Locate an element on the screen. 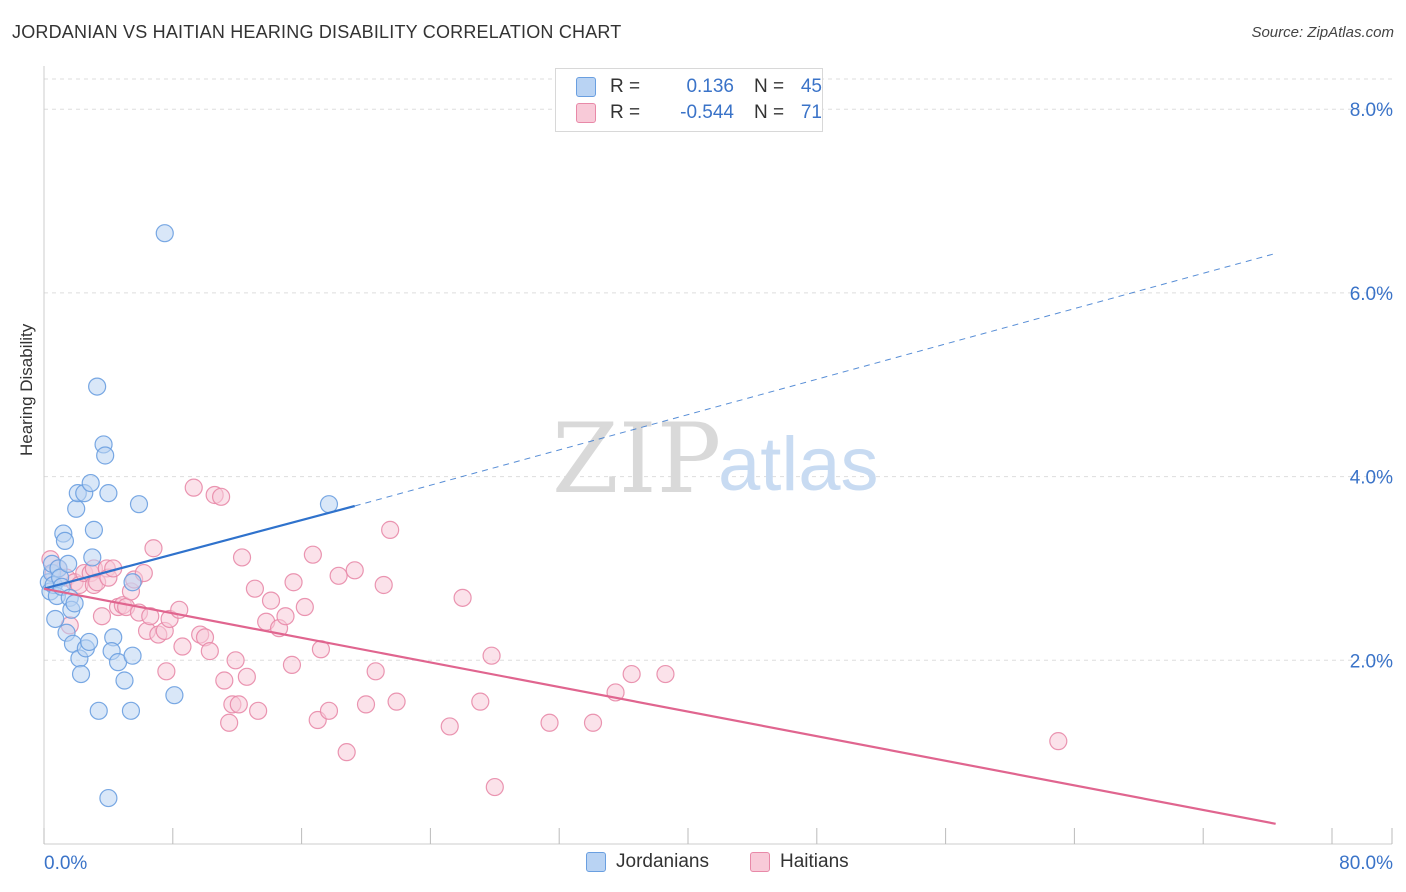 Image resolution: width=1406 pixels, height=892 pixels. legend-n-value: 45 is located at coordinates (811, 86).